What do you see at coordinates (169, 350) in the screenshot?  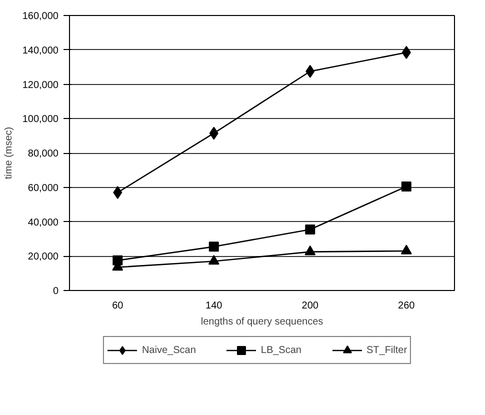 I see `legend-label: Naive_Scan` at bounding box center [169, 350].